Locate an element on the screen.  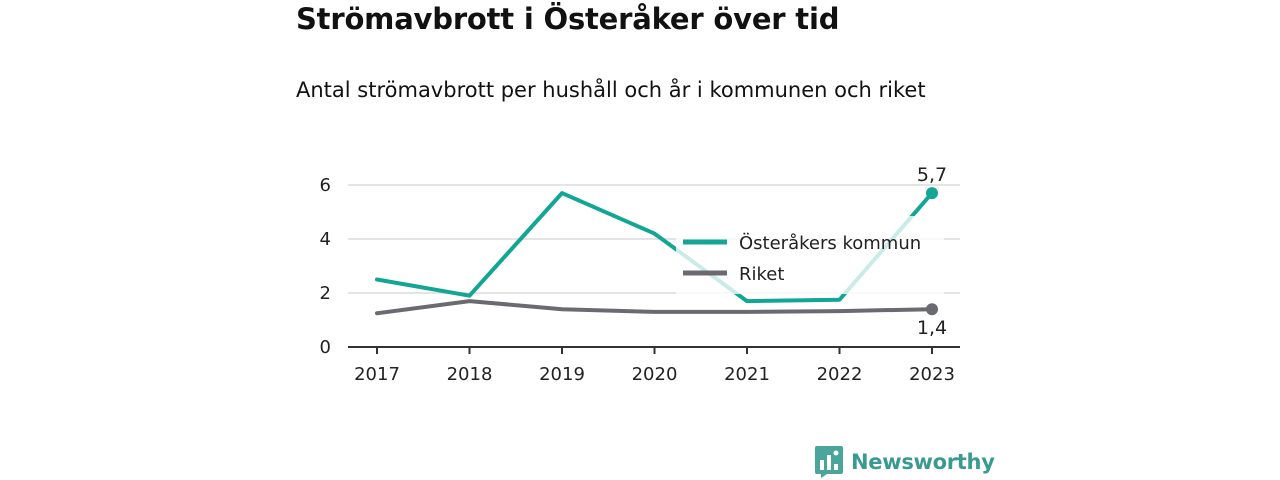
x-tick-label: 2019 is located at coordinates (562, 374).